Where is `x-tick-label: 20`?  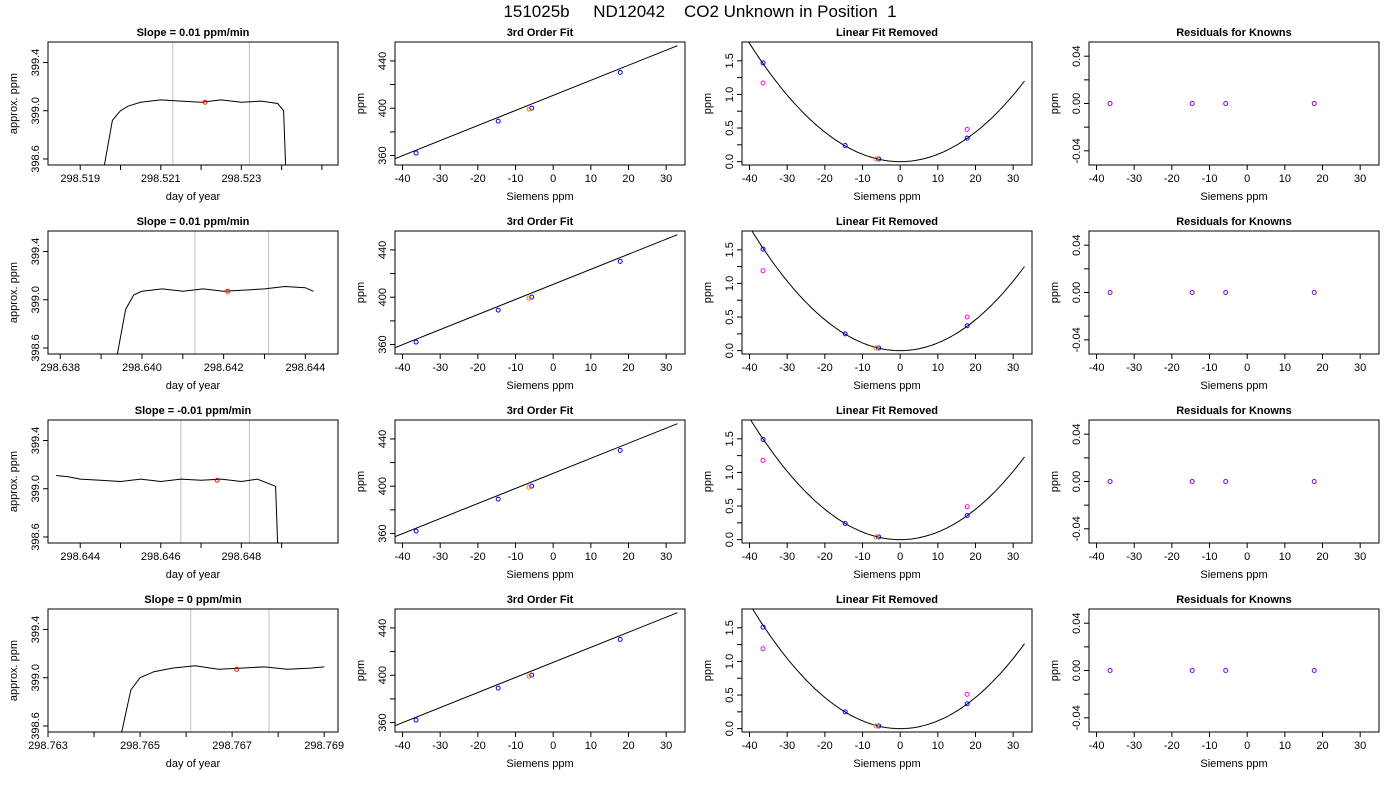
x-tick-label: 20 is located at coordinates (1322, 746).